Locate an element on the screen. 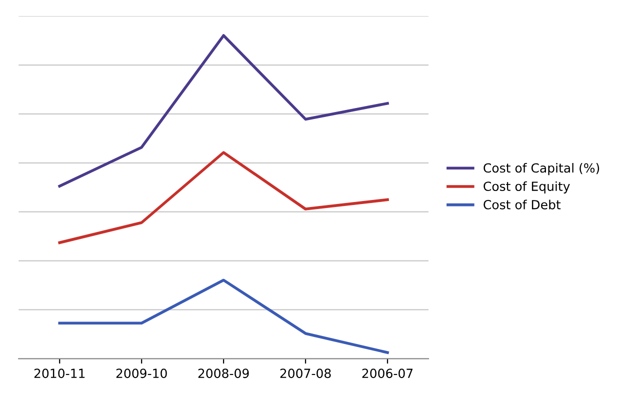 This screenshot has width=621, height=403. legend-label: Cost of Capital (%) is located at coordinates (542, 169).